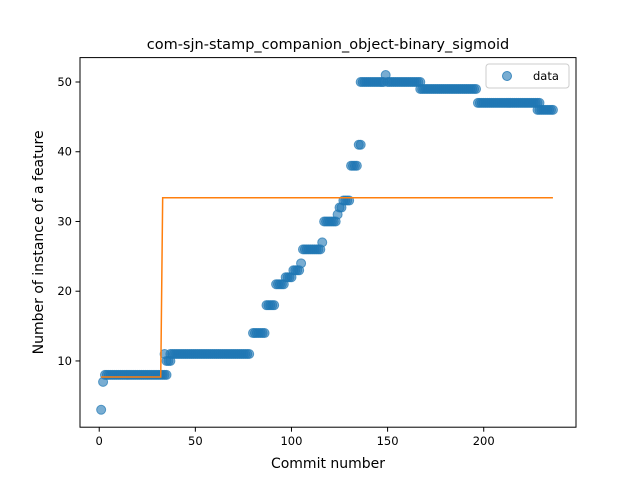  Describe the element at coordinates (39, 242) in the screenshot. I see `y-axis-label: Number of instance of a feature` at that location.